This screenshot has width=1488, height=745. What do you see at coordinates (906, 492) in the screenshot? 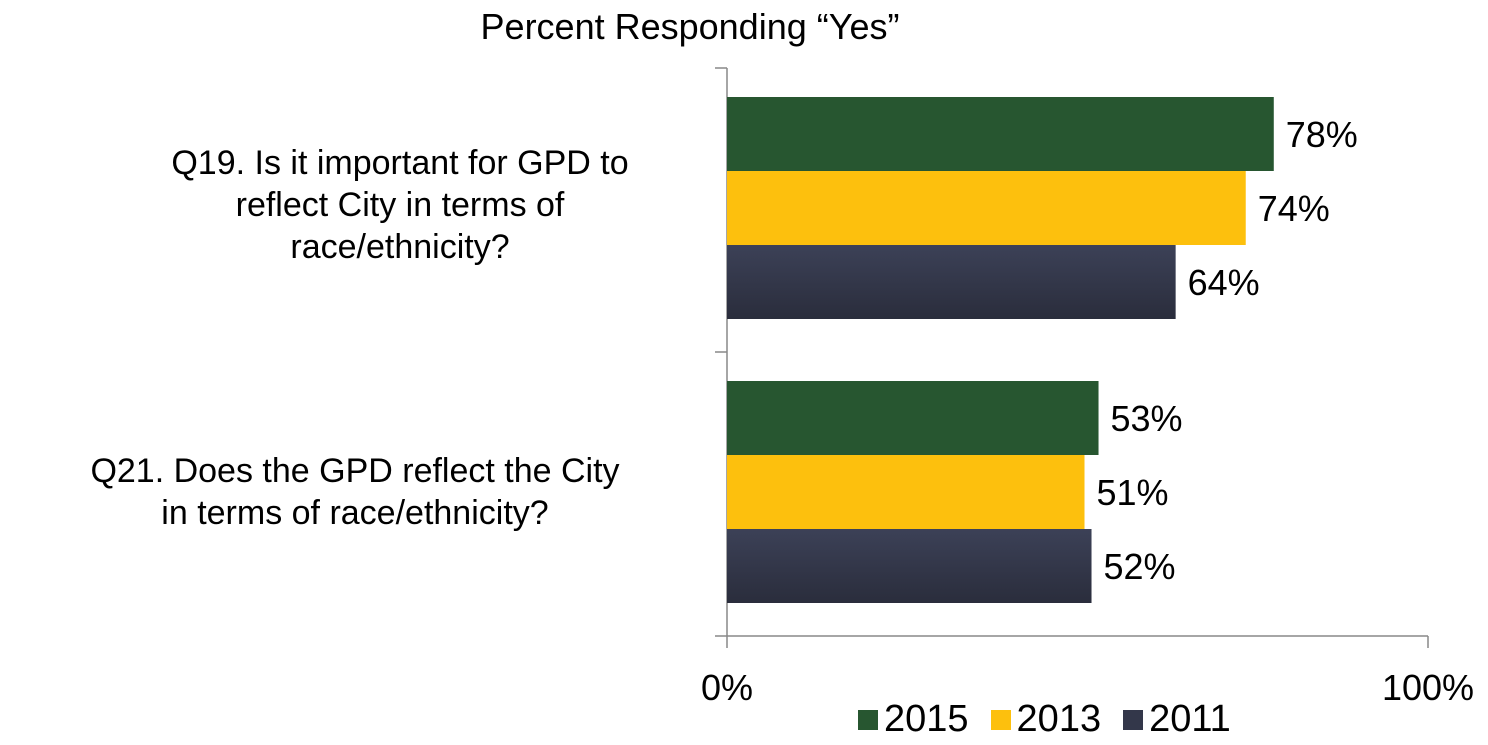
I see `bar-2013-cat1` at bounding box center [906, 492].